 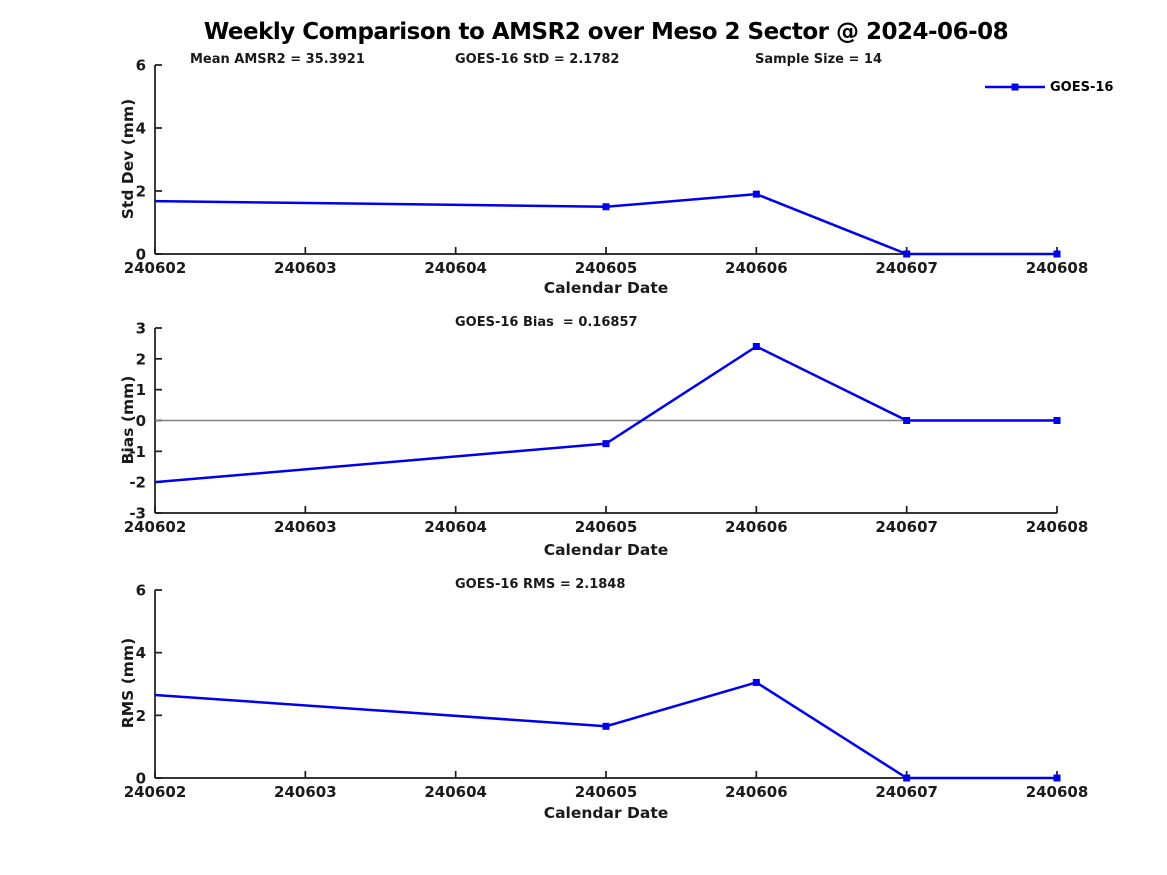 What do you see at coordinates (605, 414) in the screenshot?
I see `bias-data-line` at bounding box center [605, 414].